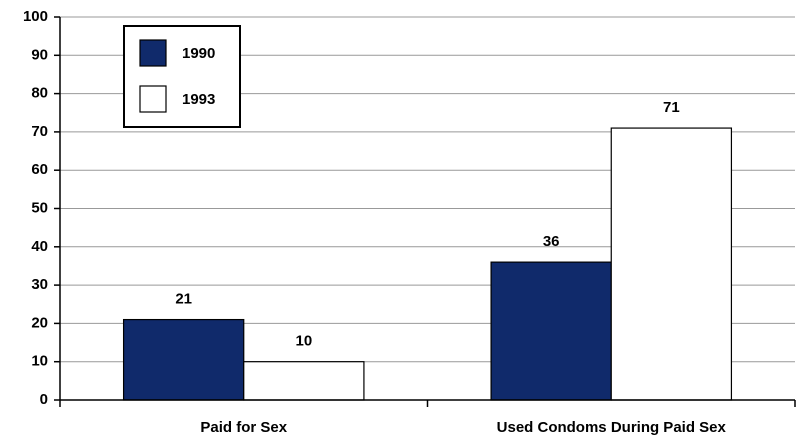  Describe the element at coordinates (39, 246) in the screenshot. I see `y-tick-label: 40` at that location.